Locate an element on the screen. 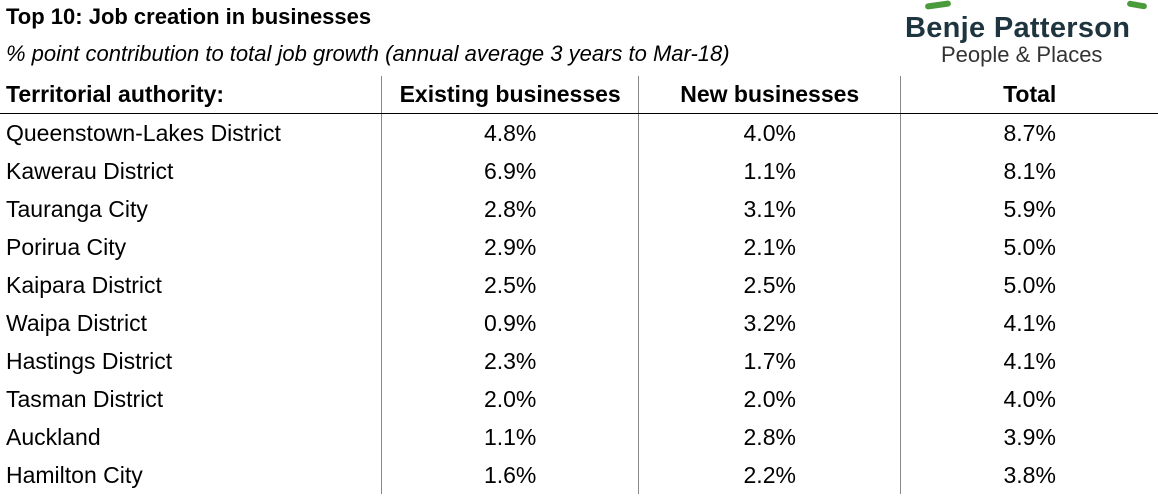  authority-cell: Queenstown-Lakes District is located at coordinates (191, 132).